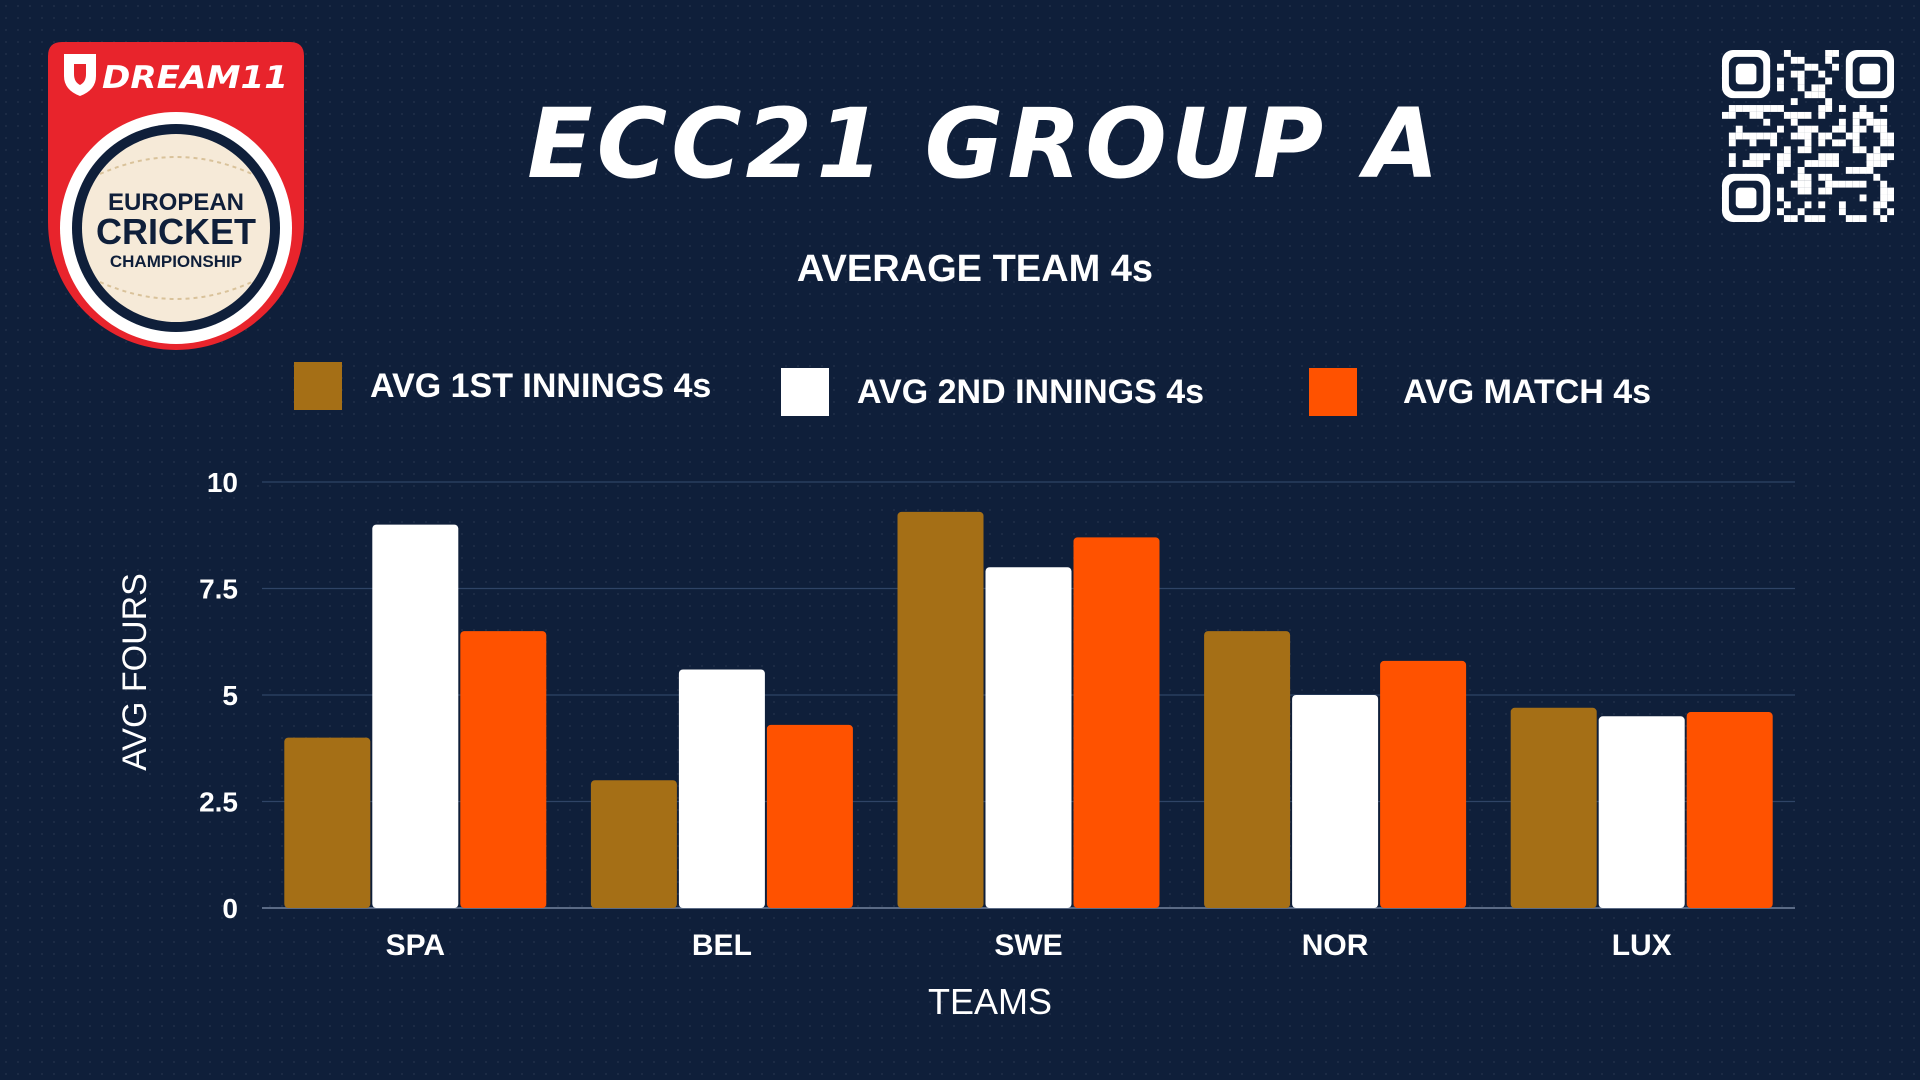 Image resolution: width=1920 pixels, height=1080 pixels. What do you see at coordinates (541, 385) in the screenshot?
I see `legend-label-1st-innings: AVG 1ST INNINGS 4s` at bounding box center [541, 385].